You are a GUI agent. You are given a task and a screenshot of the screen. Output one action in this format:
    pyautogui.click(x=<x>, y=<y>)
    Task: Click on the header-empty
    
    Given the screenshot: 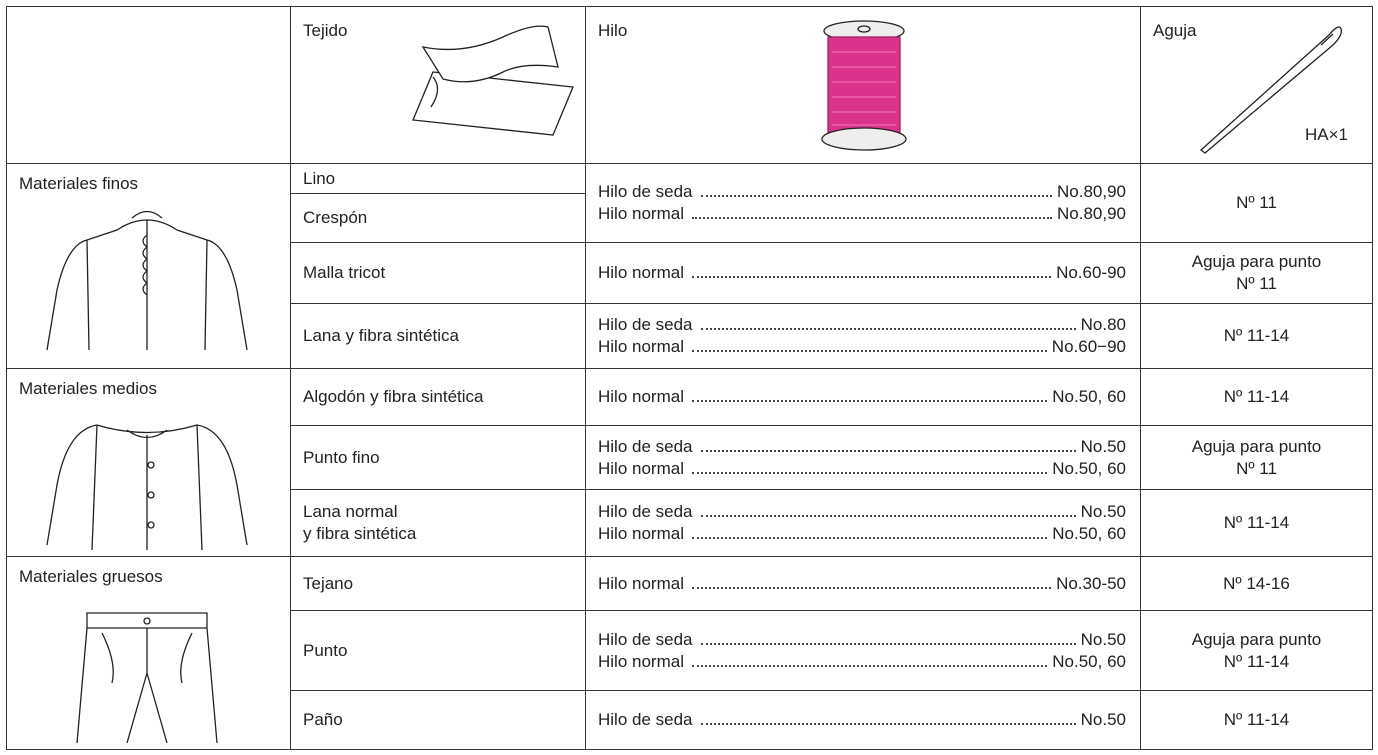 What is the action you would take?
    pyautogui.click(x=148, y=85)
    